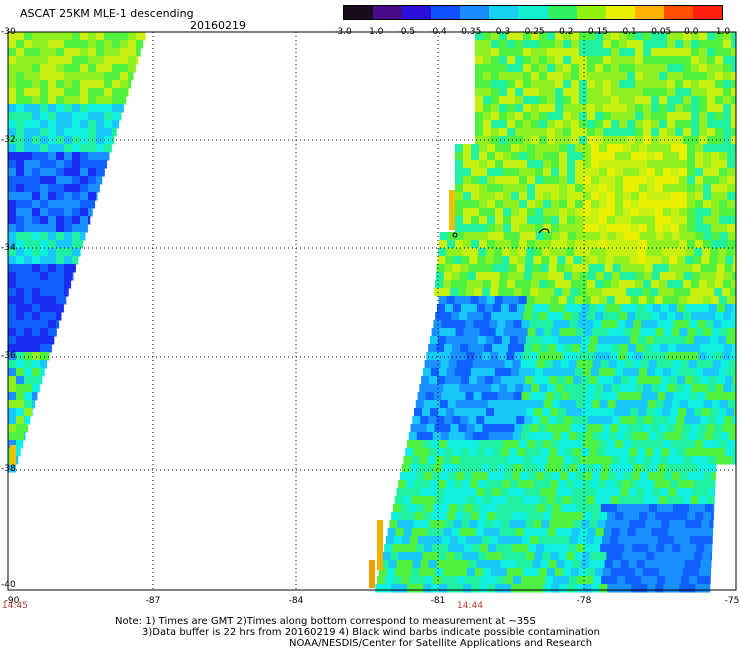 The width and height of the screenshot is (740, 650). I want to click on lon-label-90: -90, so click(12, 601).